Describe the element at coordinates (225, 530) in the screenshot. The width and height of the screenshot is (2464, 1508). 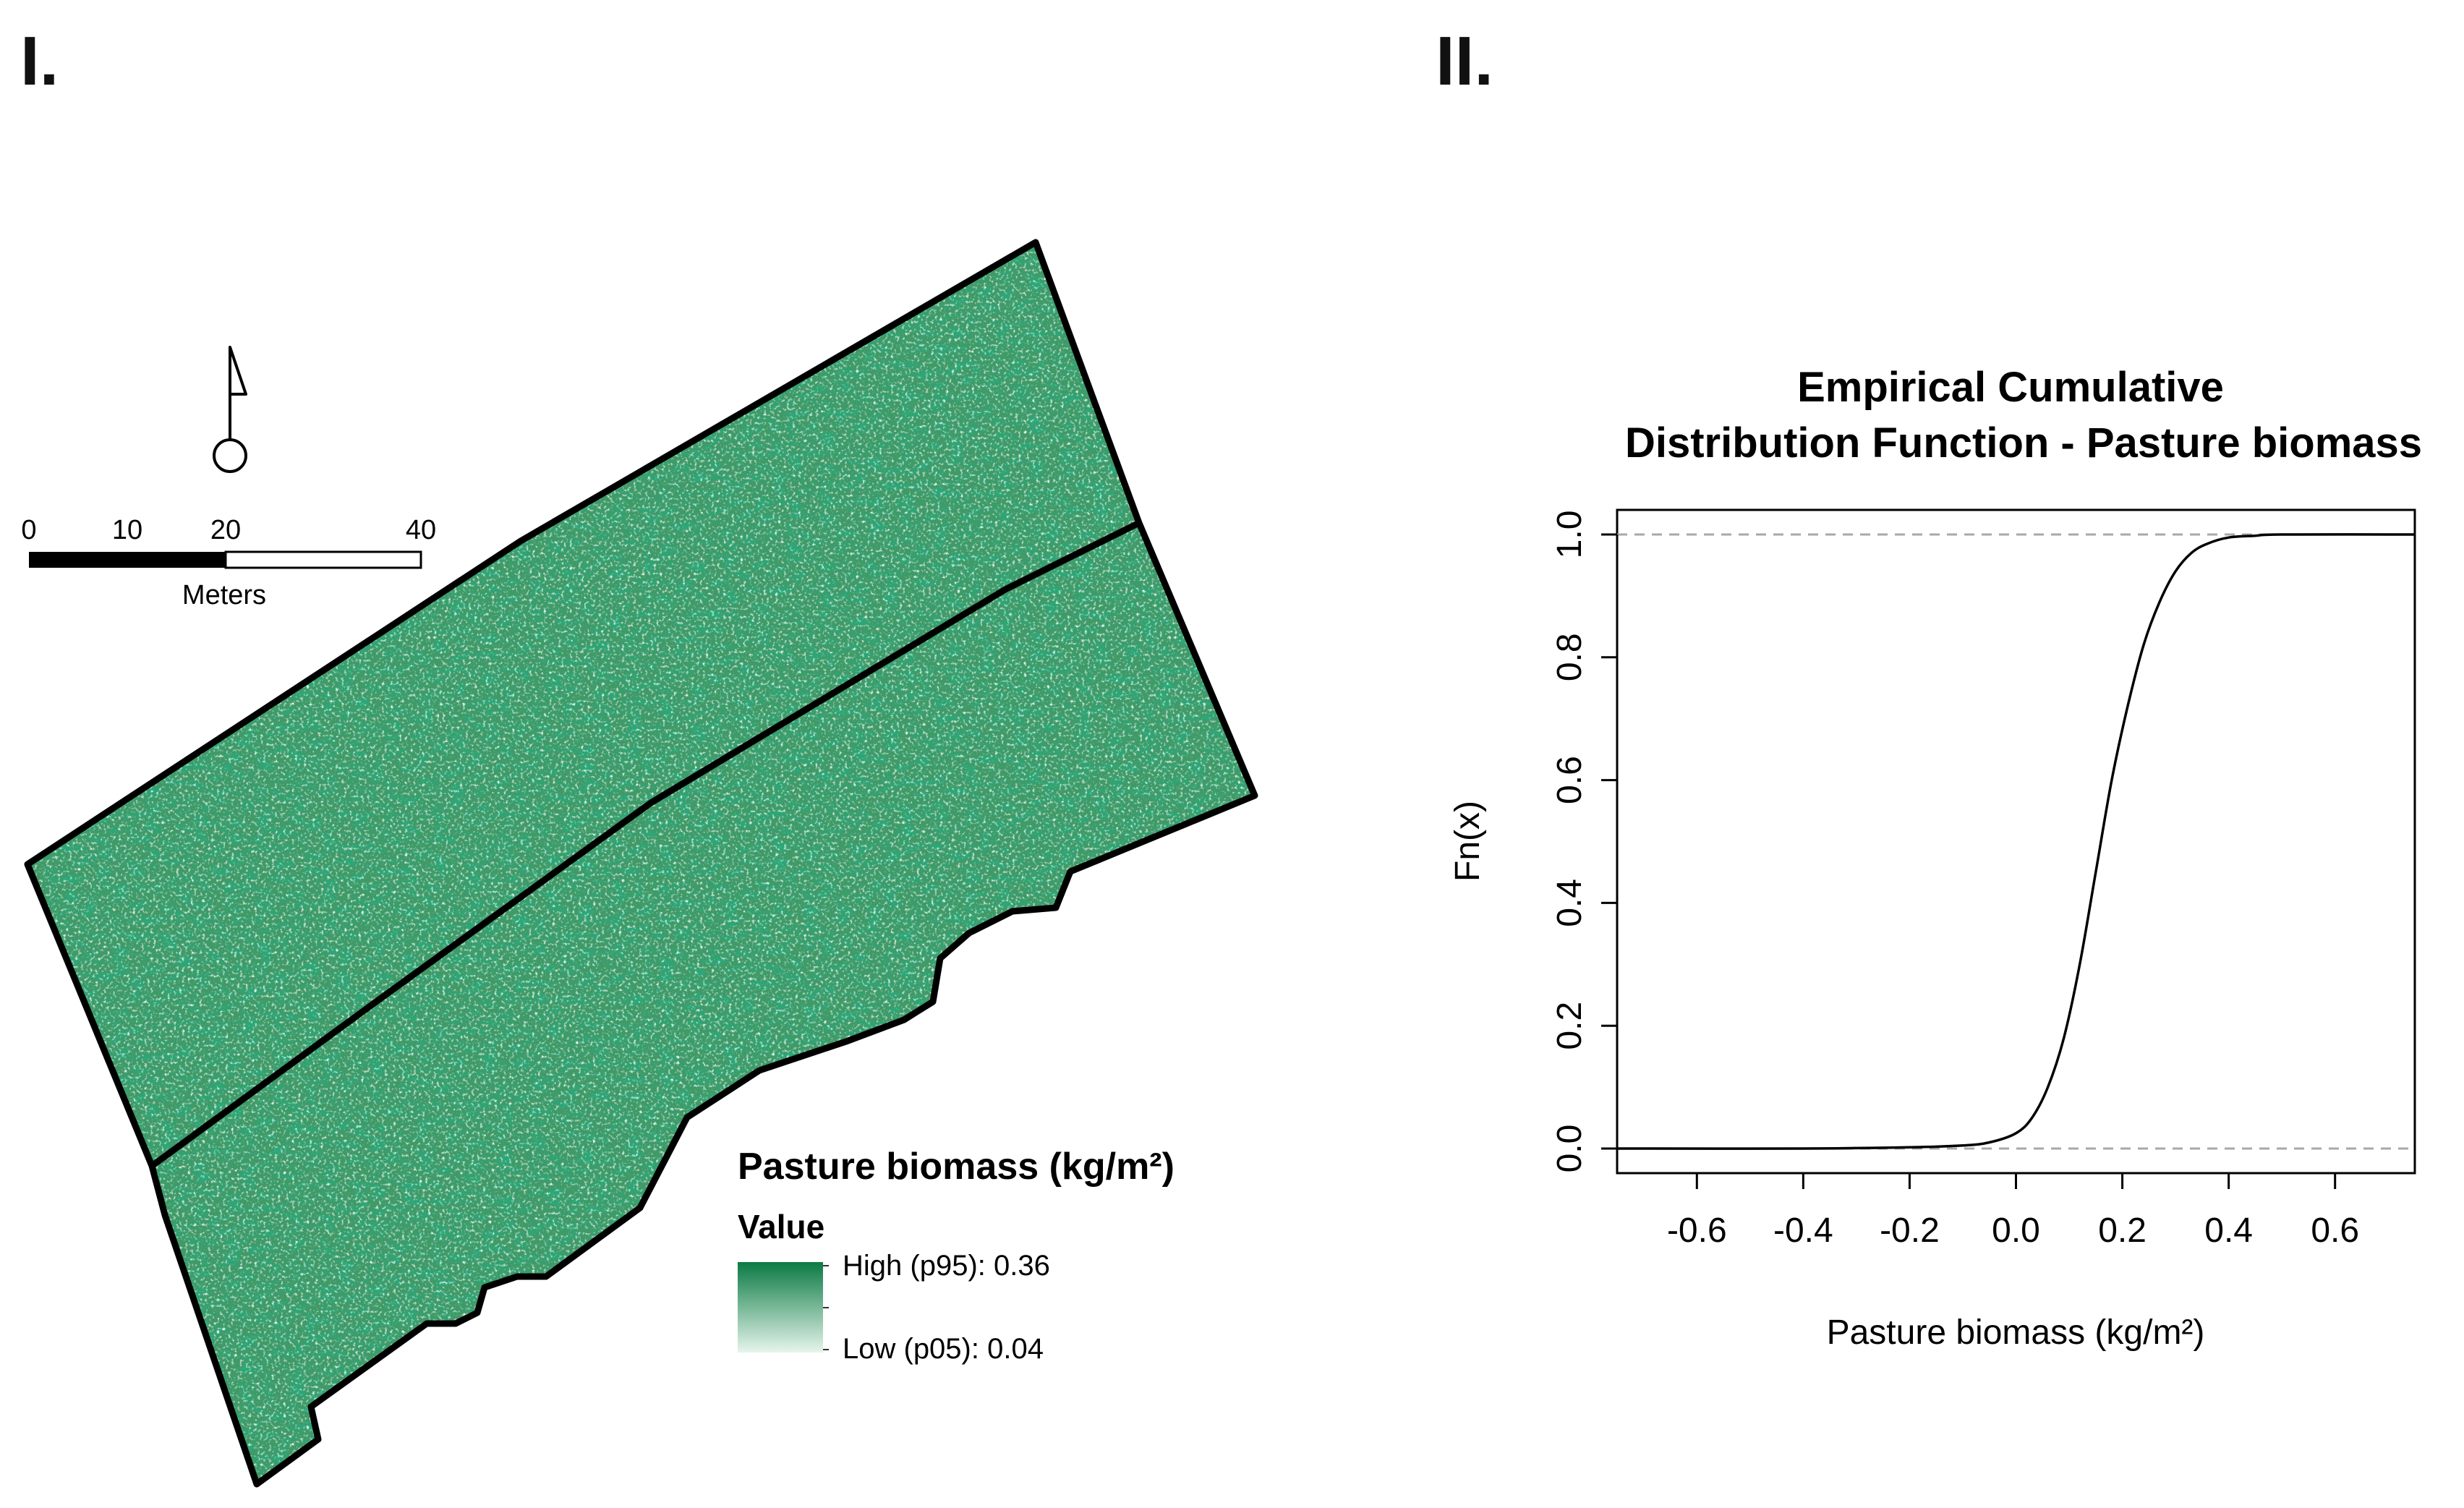
I see `scale-tick-20: 20` at that location.